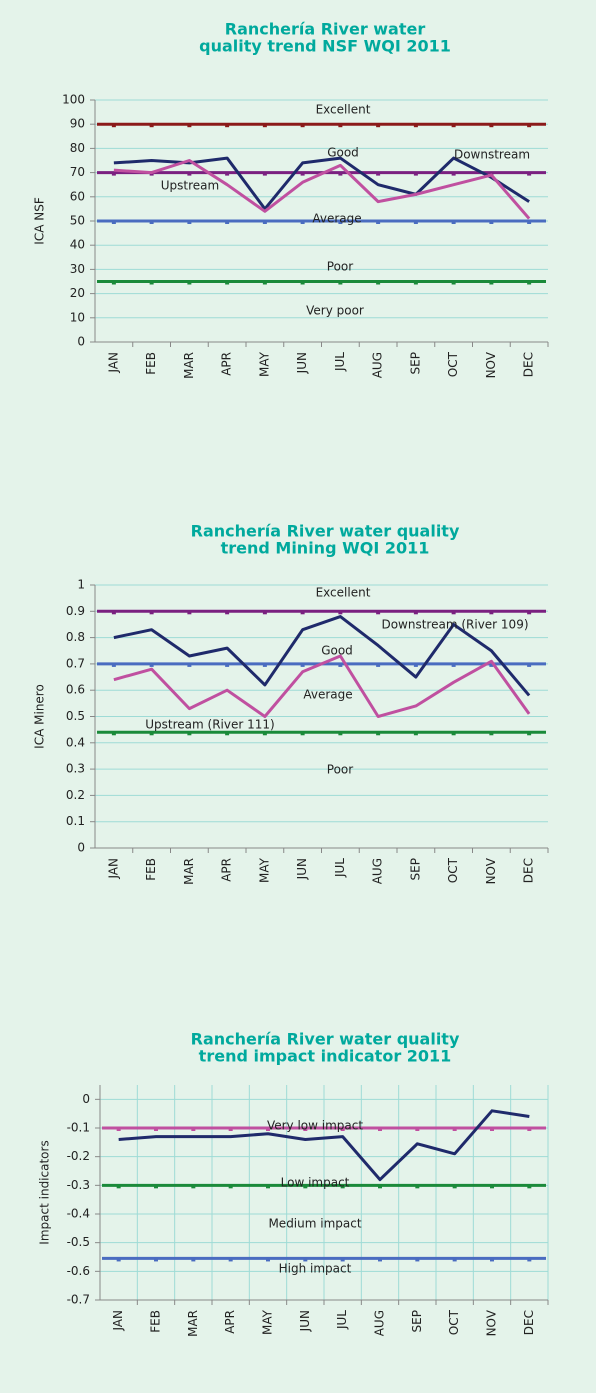  I want to click on series-label: Downstream, so click(492, 155).